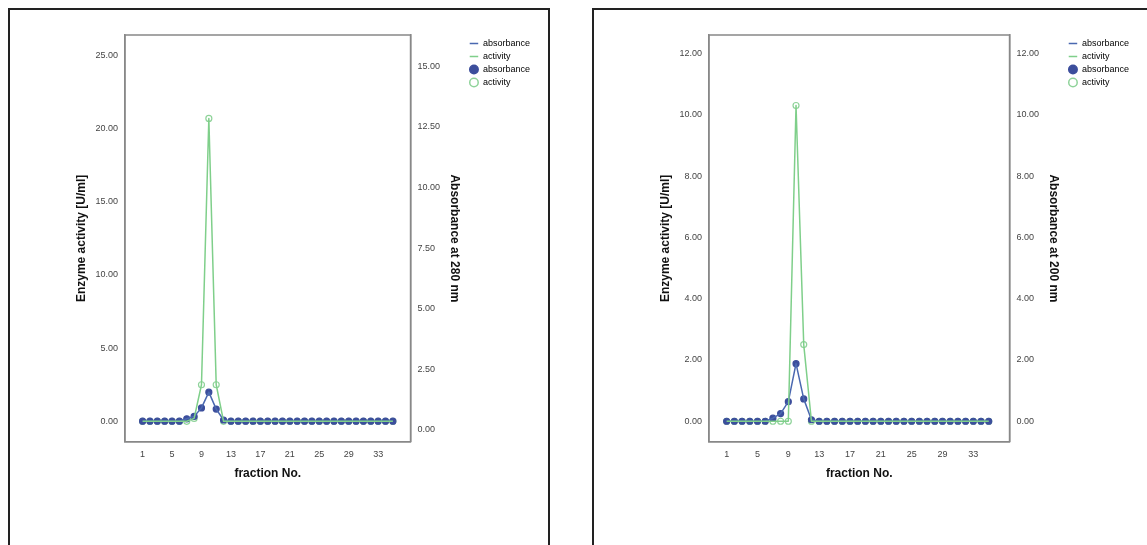 The width and height of the screenshot is (1147, 545). I want to click on y2-tick-label: 15.00, so click(429, 65).